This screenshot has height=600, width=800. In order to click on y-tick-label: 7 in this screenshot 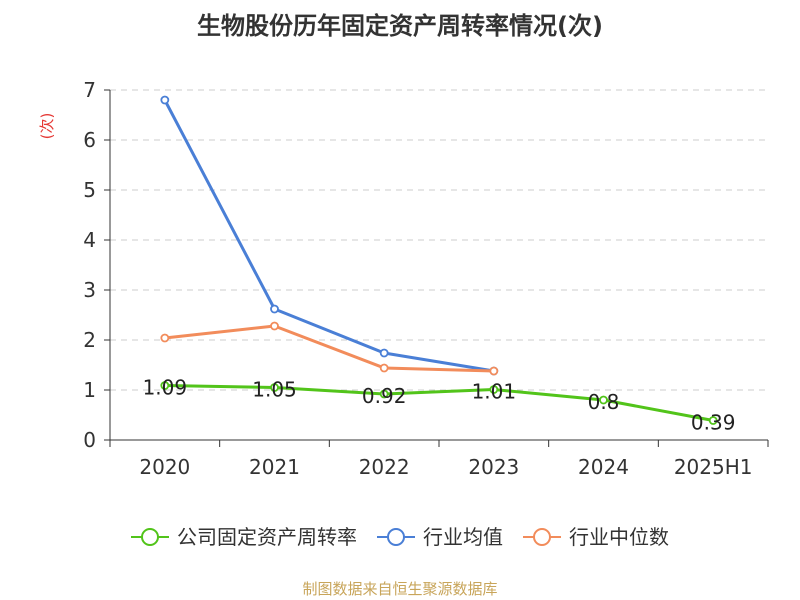, I will do `click(89, 90)`.